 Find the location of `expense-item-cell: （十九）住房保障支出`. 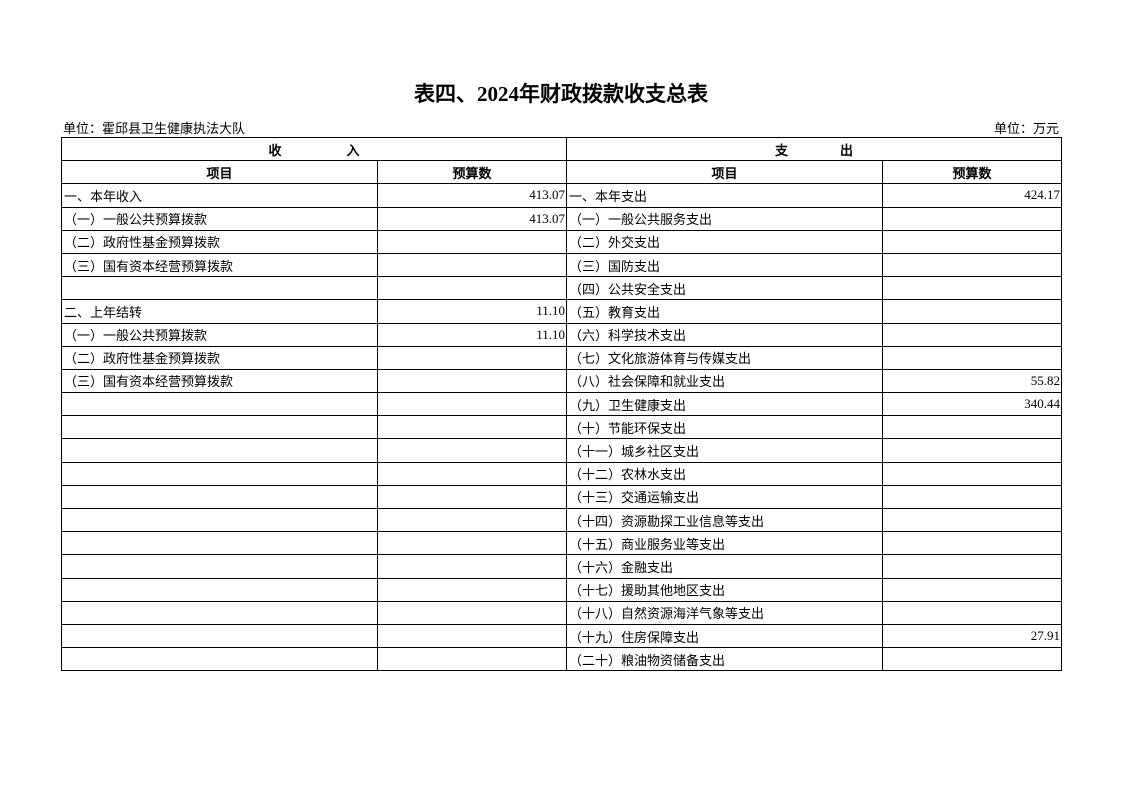

expense-item-cell: （十九）住房保障支出 is located at coordinates (725, 636).